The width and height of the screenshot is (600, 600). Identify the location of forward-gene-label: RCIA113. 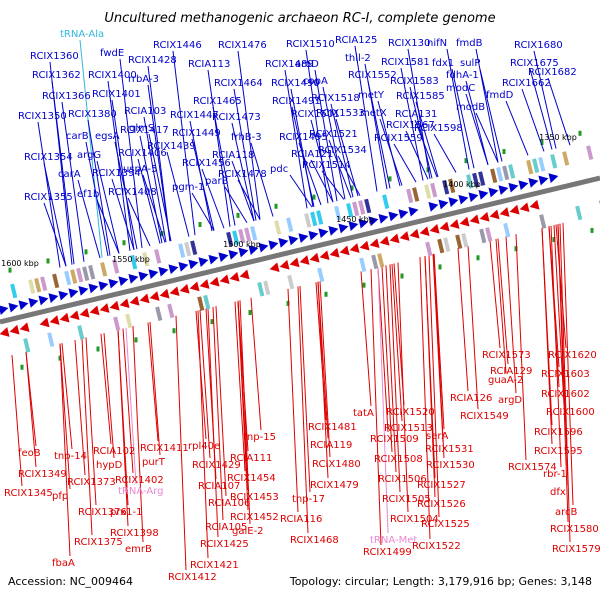
(209, 64).